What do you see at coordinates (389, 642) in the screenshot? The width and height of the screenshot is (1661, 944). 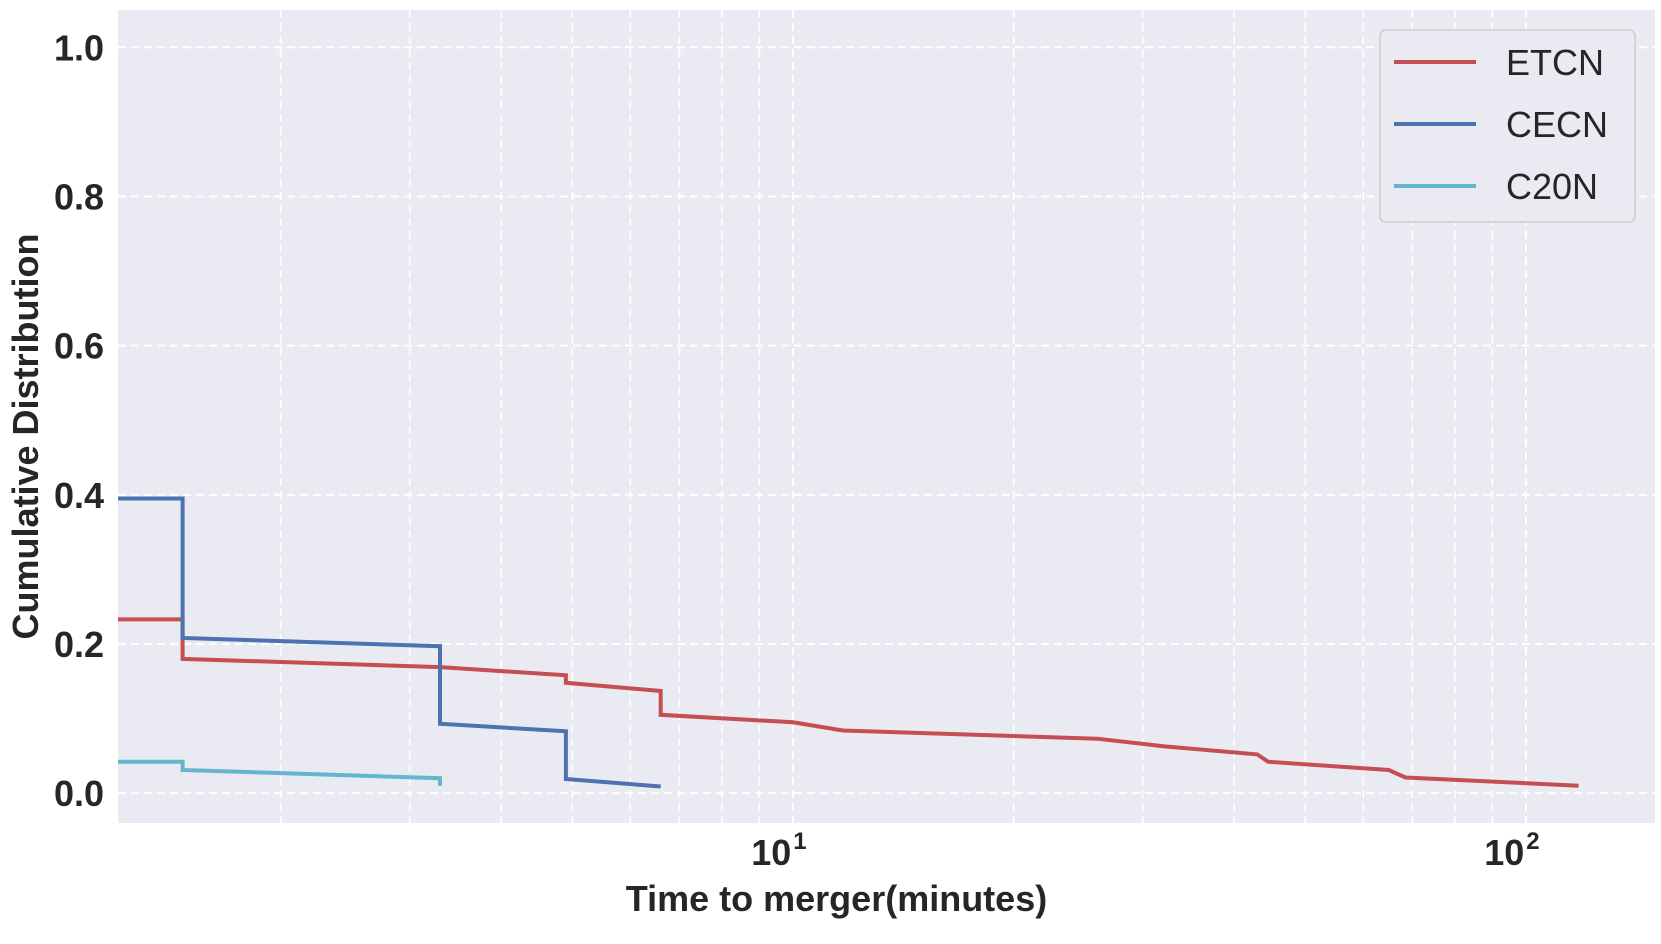 I see `series-line-cecn` at bounding box center [389, 642].